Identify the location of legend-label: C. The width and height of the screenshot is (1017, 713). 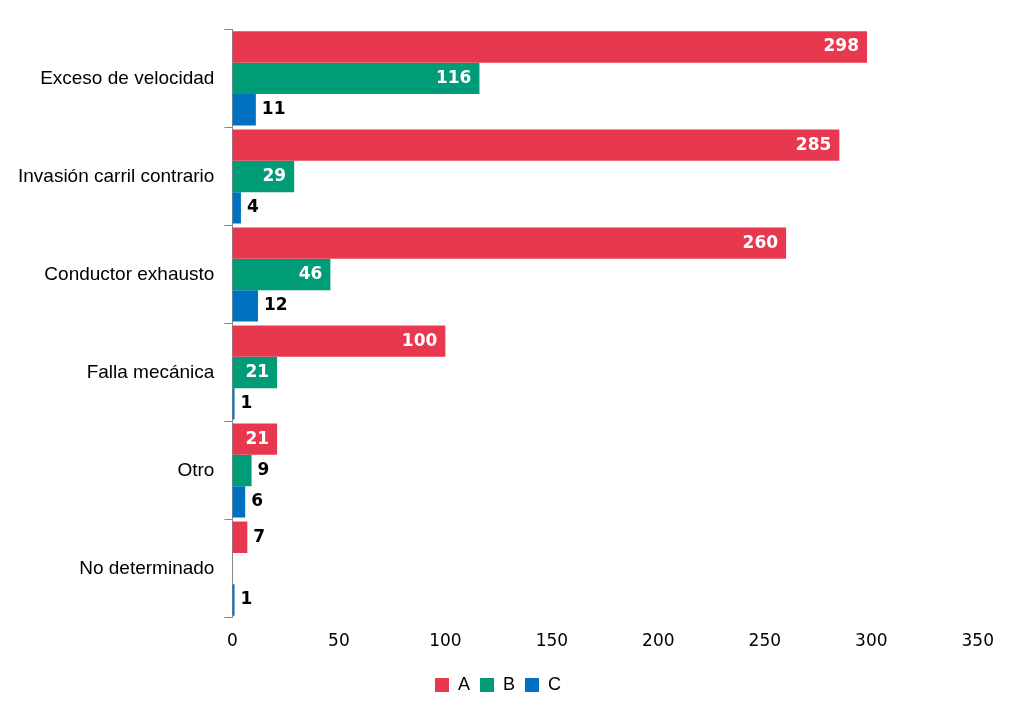
(555, 683).